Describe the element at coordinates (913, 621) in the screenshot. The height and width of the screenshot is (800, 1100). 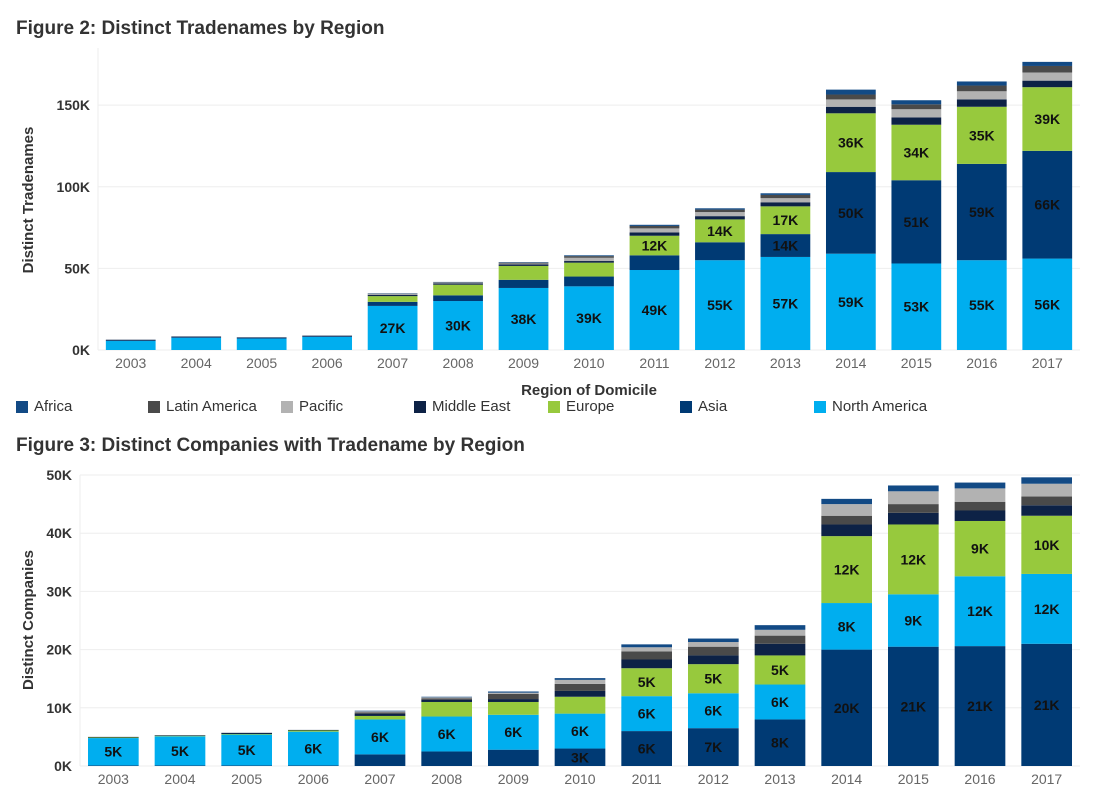
I see `data-label-north-america-2015: 9K` at that location.